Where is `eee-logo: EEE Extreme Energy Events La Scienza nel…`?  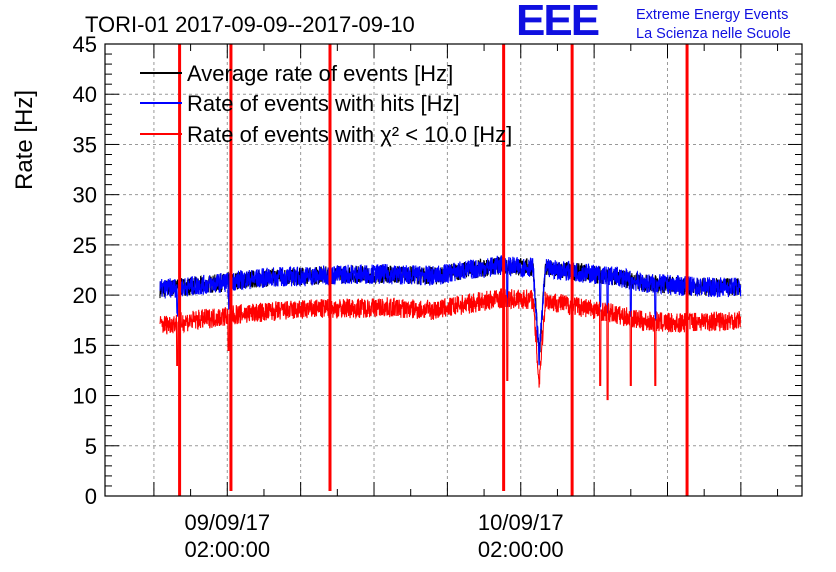
eee-logo: EEE Extreme Energy Events La Scienza nel… is located at coordinates (671, 24).